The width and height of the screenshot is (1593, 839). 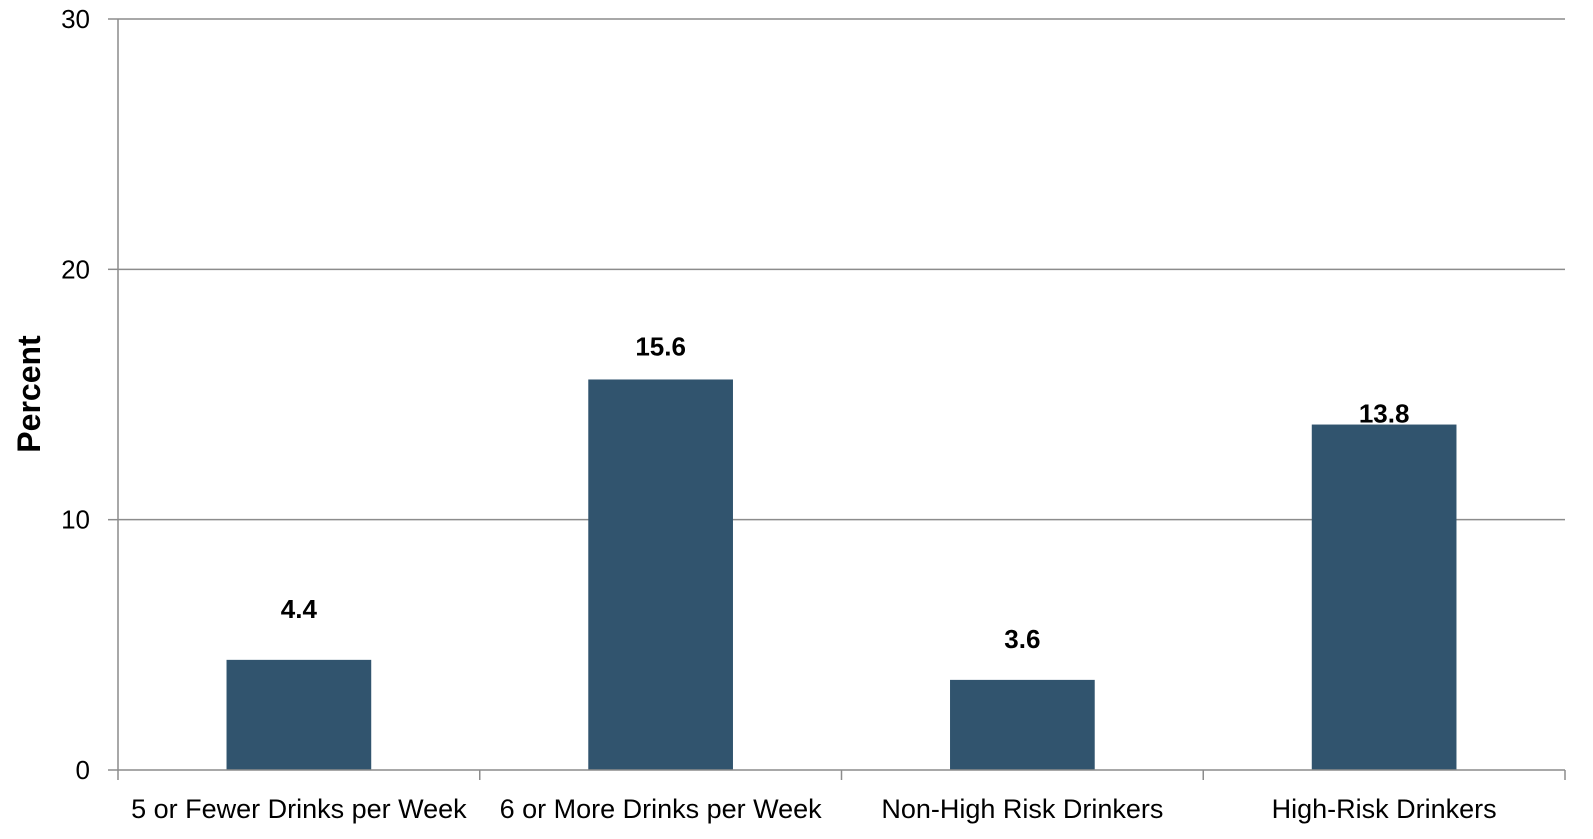 I want to click on y-axis-label: Percent, so click(x=29, y=394).